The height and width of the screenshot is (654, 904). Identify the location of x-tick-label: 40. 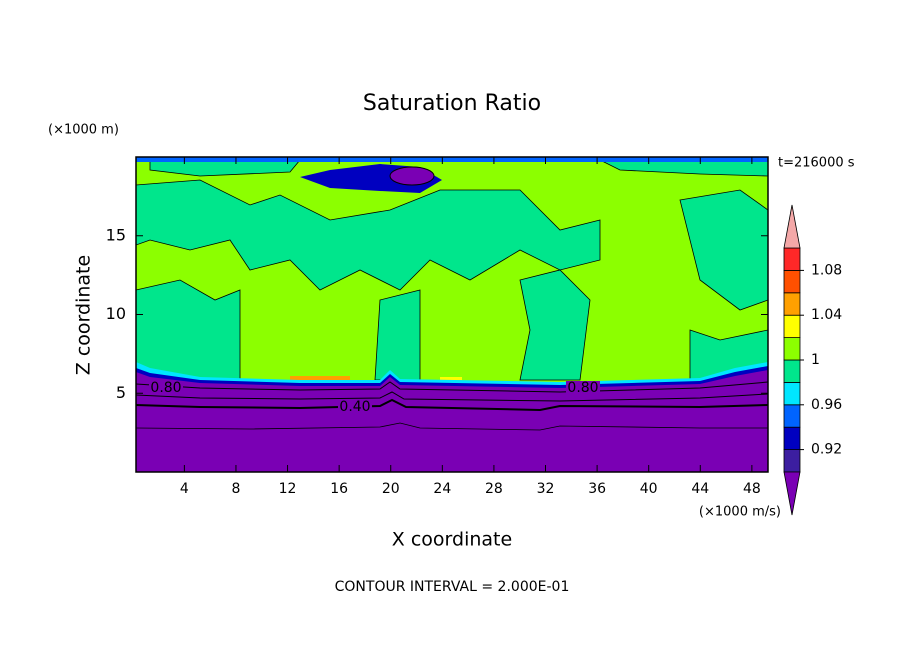
(649, 489).